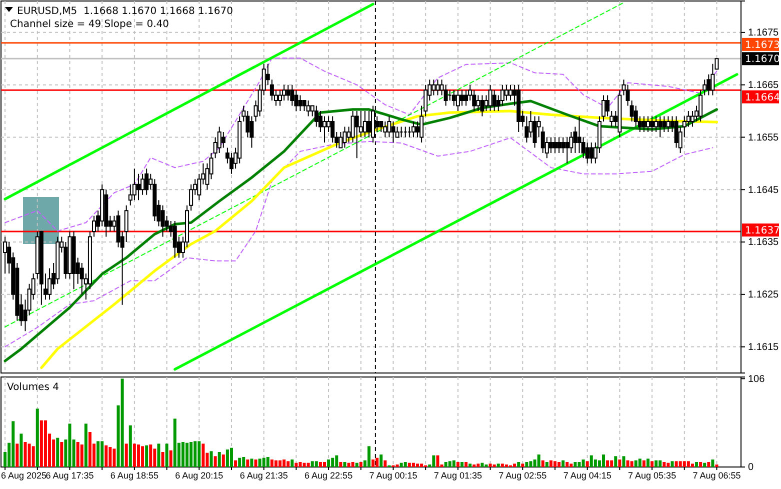 The height and width of the screenshot is (489, 781). What do you see at coordinates (393, 475) in the screenshot?
I see `x-tick-label: 7 Aug 00:15` at bounding box center [393, 475].